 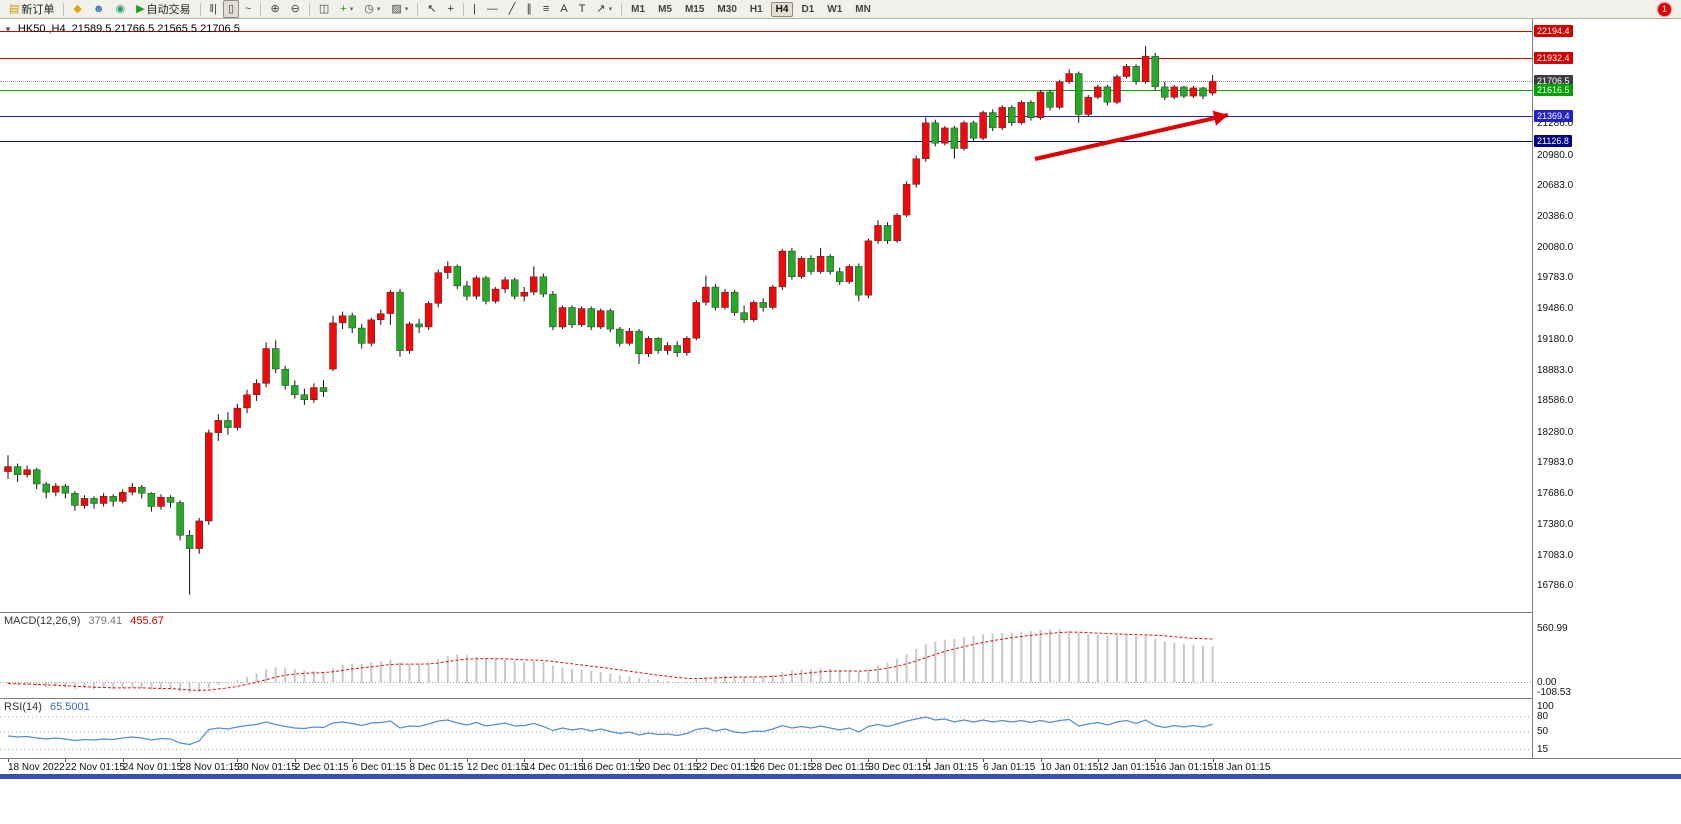 What do you see at coordinates (77, 9) in the screenshot?
I see `metaeditor-button: ◆` at bounding box center [77, 9].